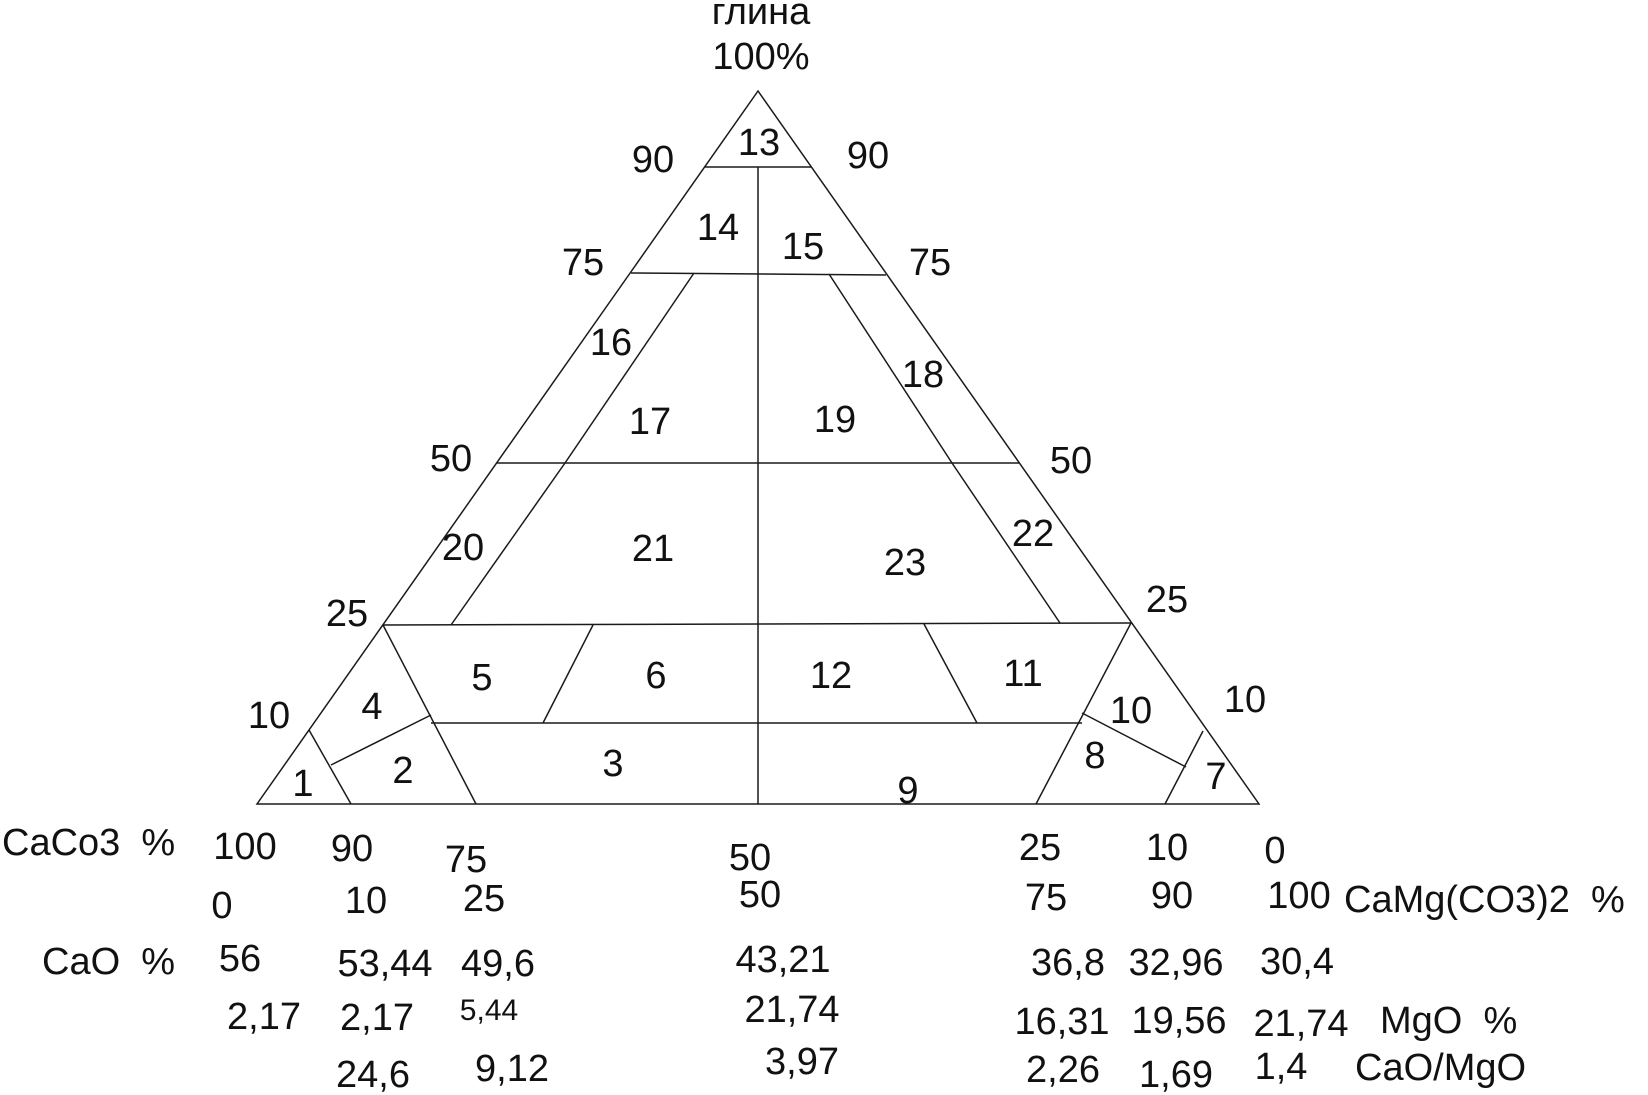  What do you see at coordinates (1297, 962) in the screenshot?
I see `cao-value: 30,4` at bounding box center [1297, 962].